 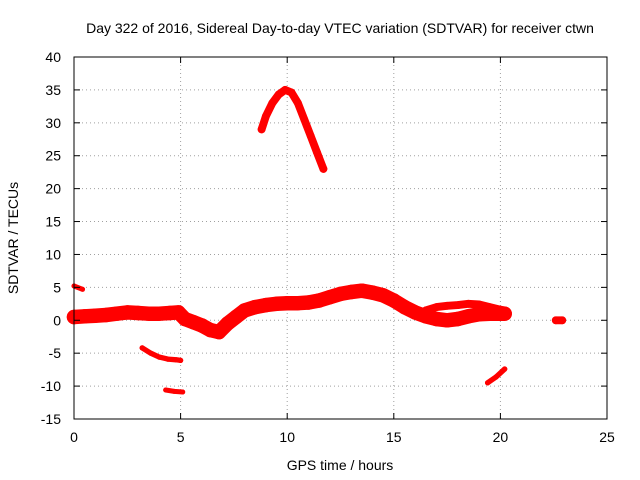 I want to click on y-tick-label: 40, so click(x=53, y=57).